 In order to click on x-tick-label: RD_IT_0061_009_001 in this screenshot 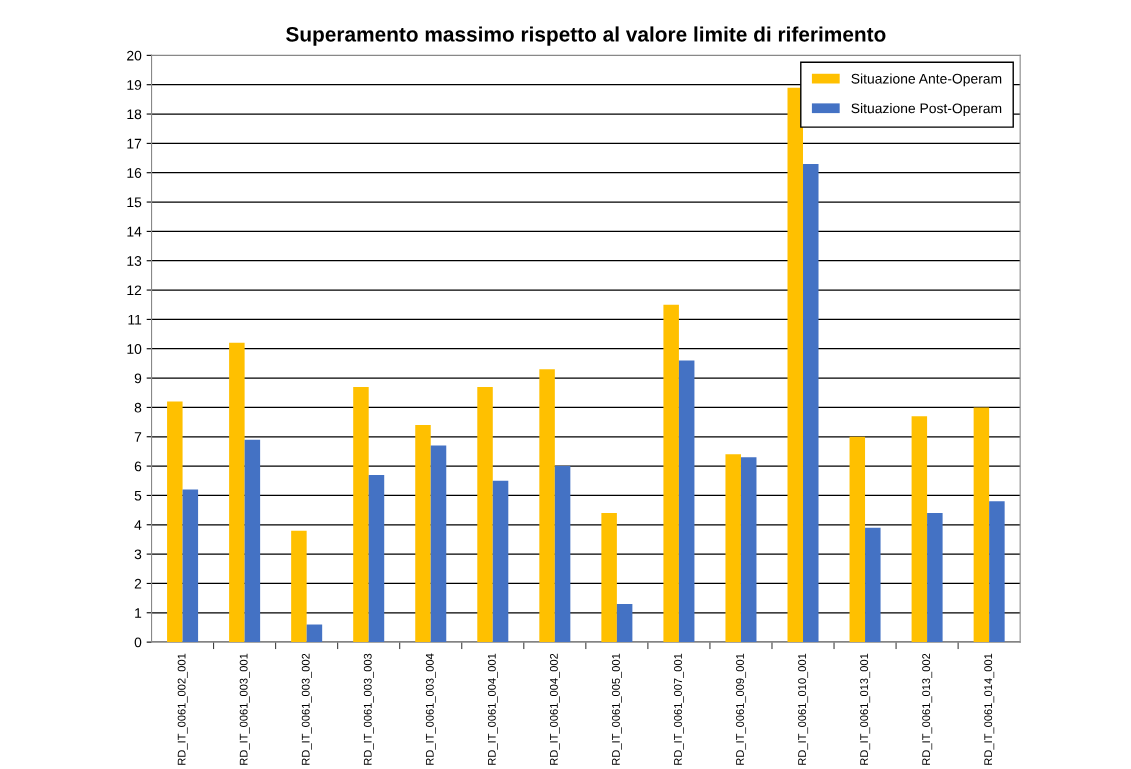, I will do `click(741, 709)`.